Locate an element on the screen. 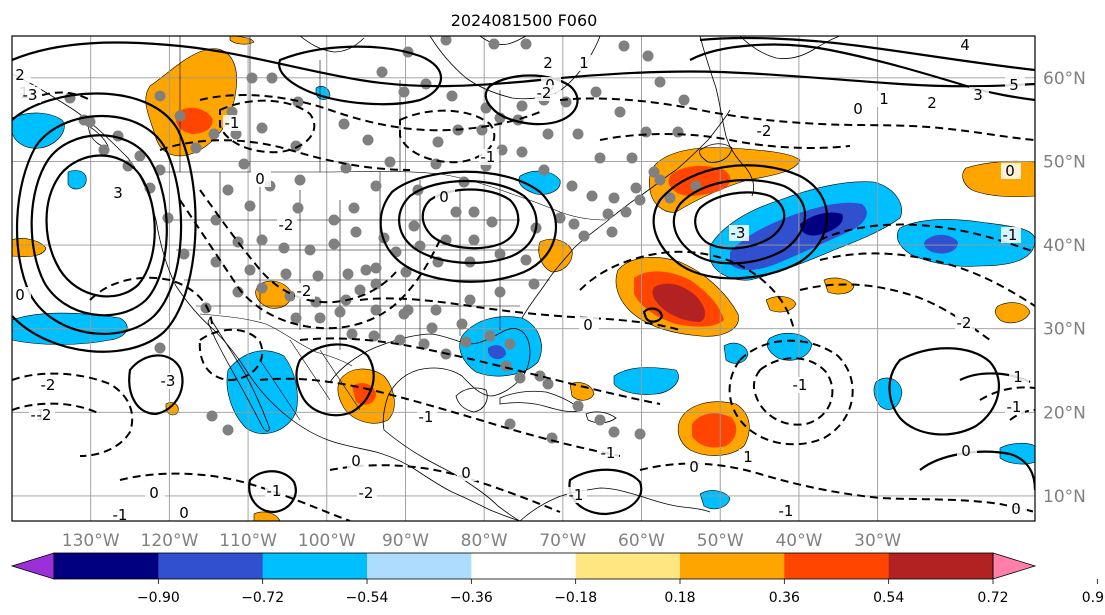 The image size is (1105, 615). contour-south-circle is located at coordinates (272, 492).